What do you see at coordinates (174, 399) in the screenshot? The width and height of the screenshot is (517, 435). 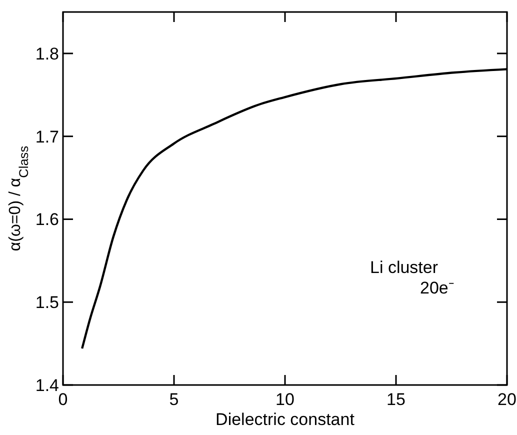 I see `x-tick-label: 5` at bounding box center [174, 399].